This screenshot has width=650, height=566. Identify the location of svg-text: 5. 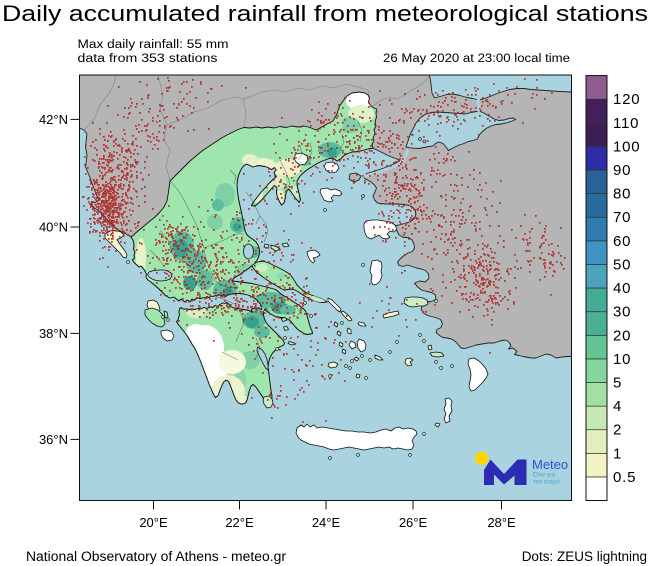
(617, 383).